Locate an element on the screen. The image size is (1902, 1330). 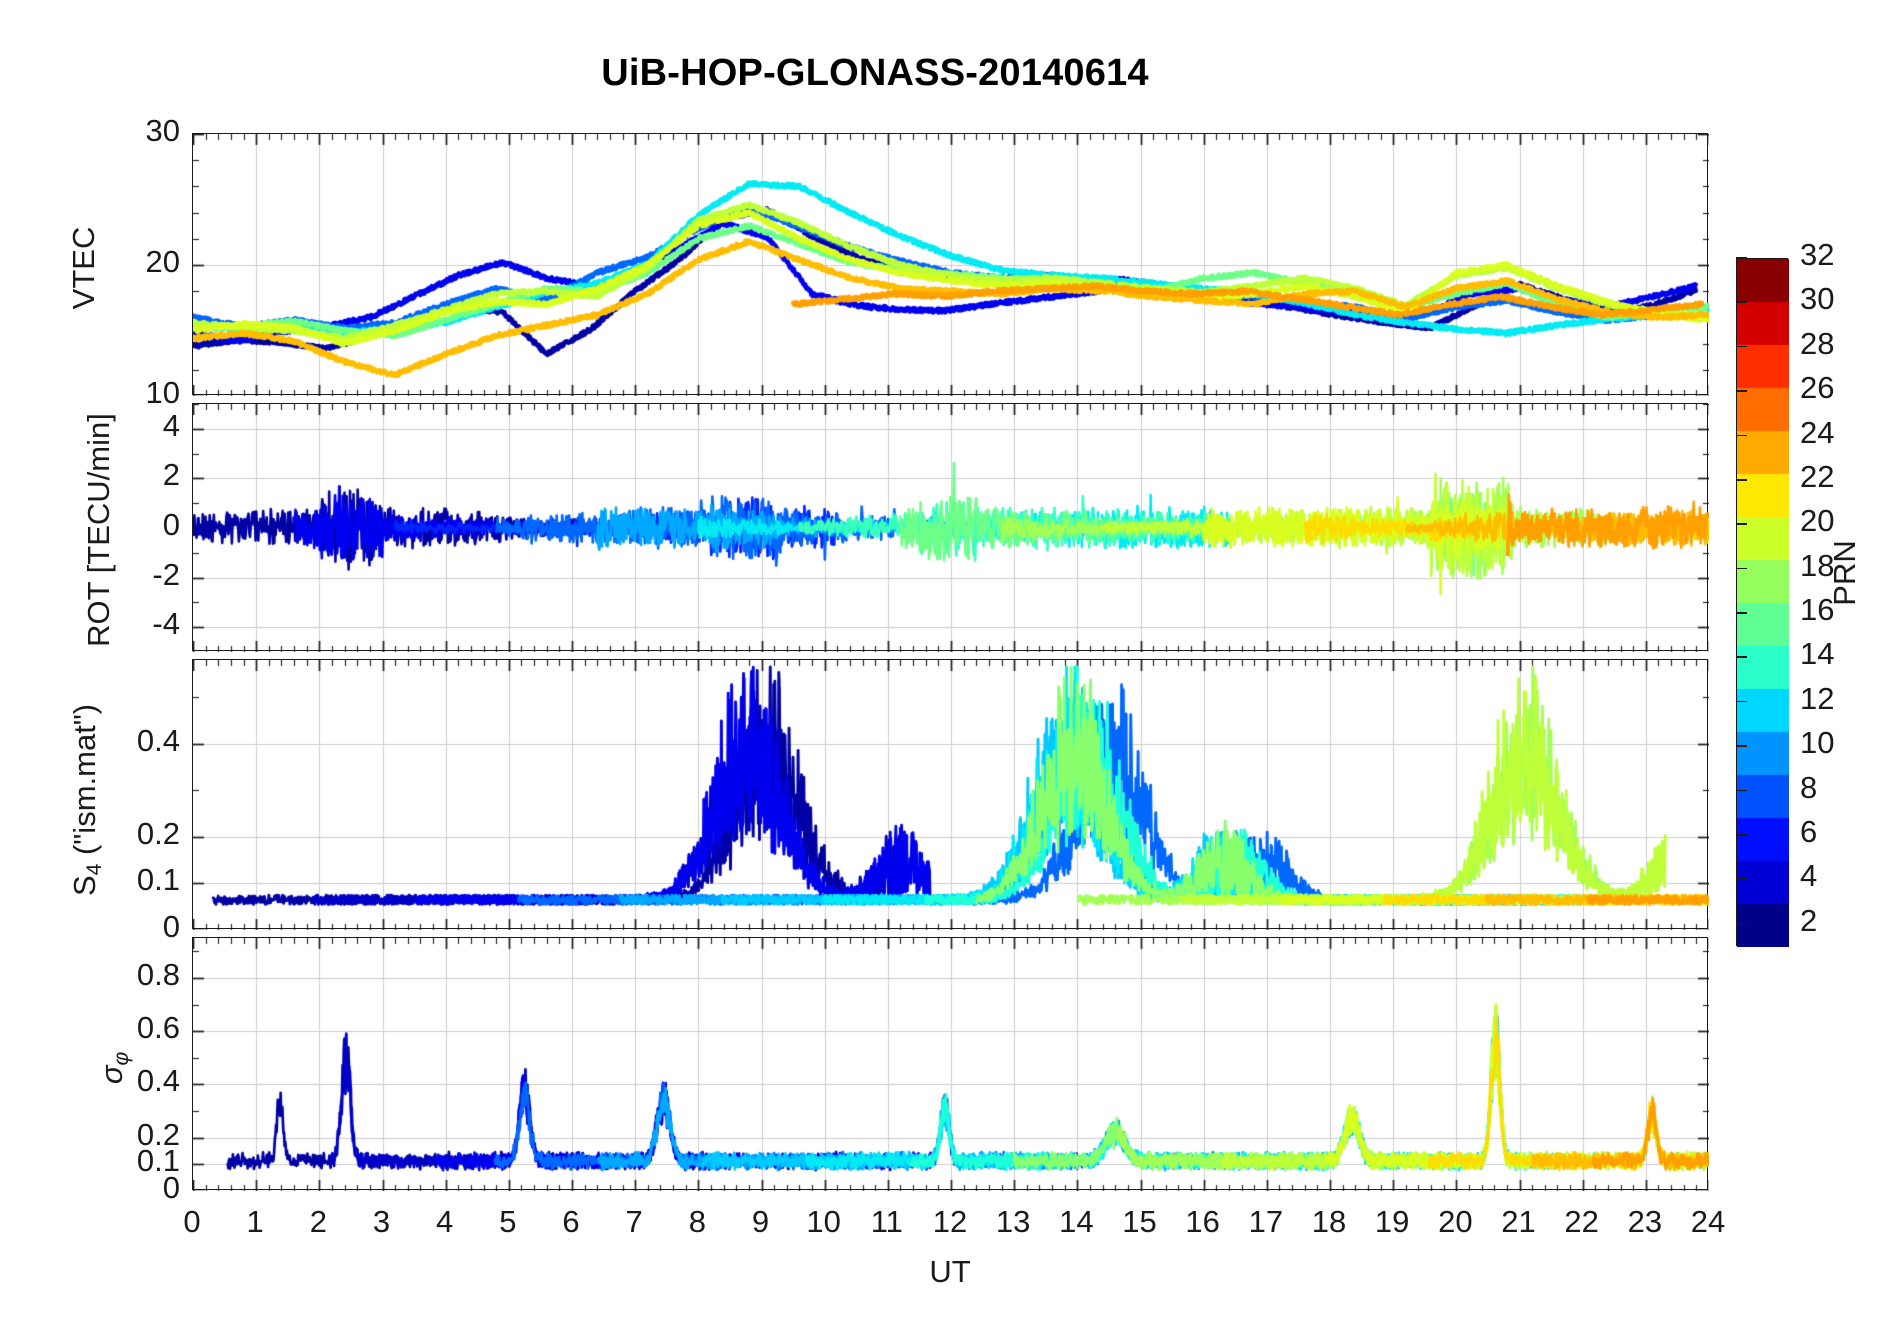
s4-ytick-label: 0.2 is located at coordinates (158, 833).